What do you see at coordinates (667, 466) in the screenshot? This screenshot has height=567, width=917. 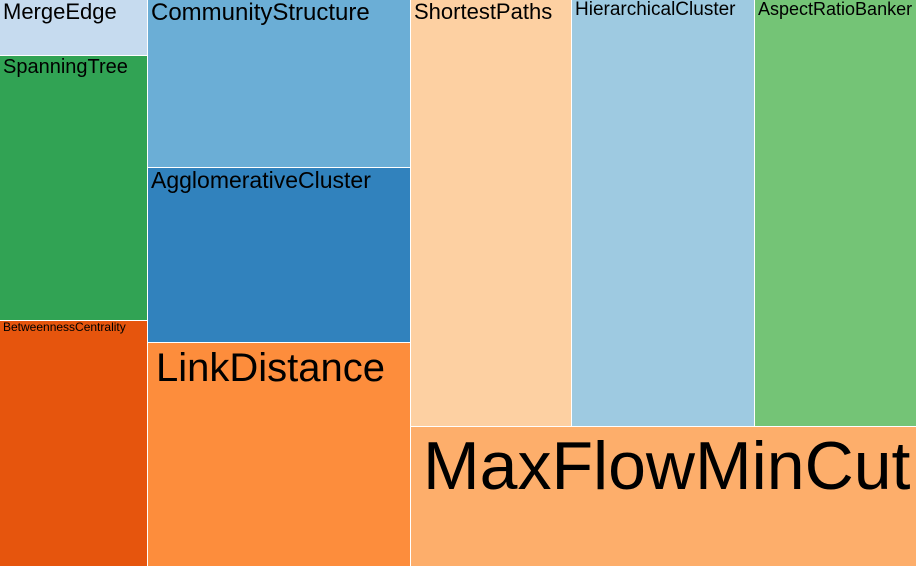 I see `treemap-cell-label: MaxFlowMinCut` at bounding box center [667, 466].